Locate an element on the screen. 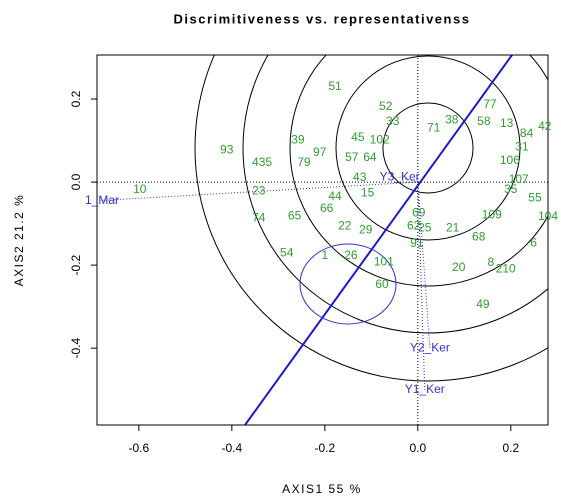 This screenshot has width=561, height=498. genotype-label: 84 is located at coordinates (527, 133).